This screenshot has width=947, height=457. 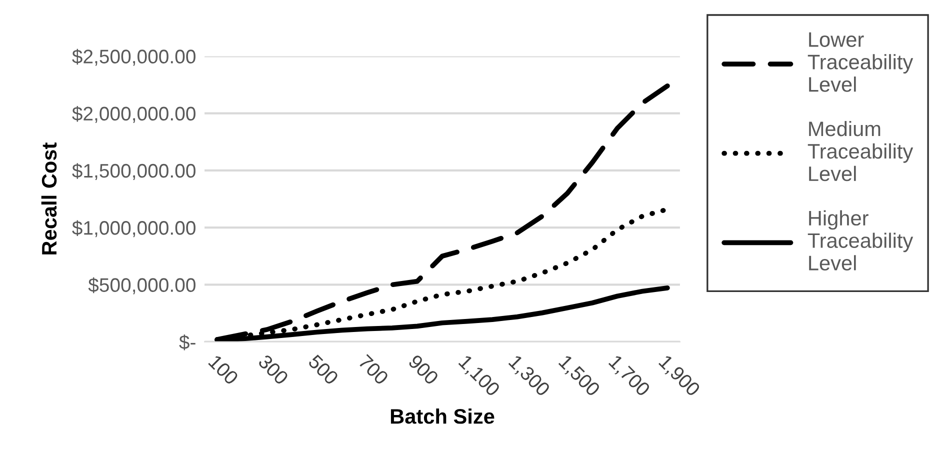 I want to click on y-tick-label: $2,500,000.00, so click(x=134, y=57).